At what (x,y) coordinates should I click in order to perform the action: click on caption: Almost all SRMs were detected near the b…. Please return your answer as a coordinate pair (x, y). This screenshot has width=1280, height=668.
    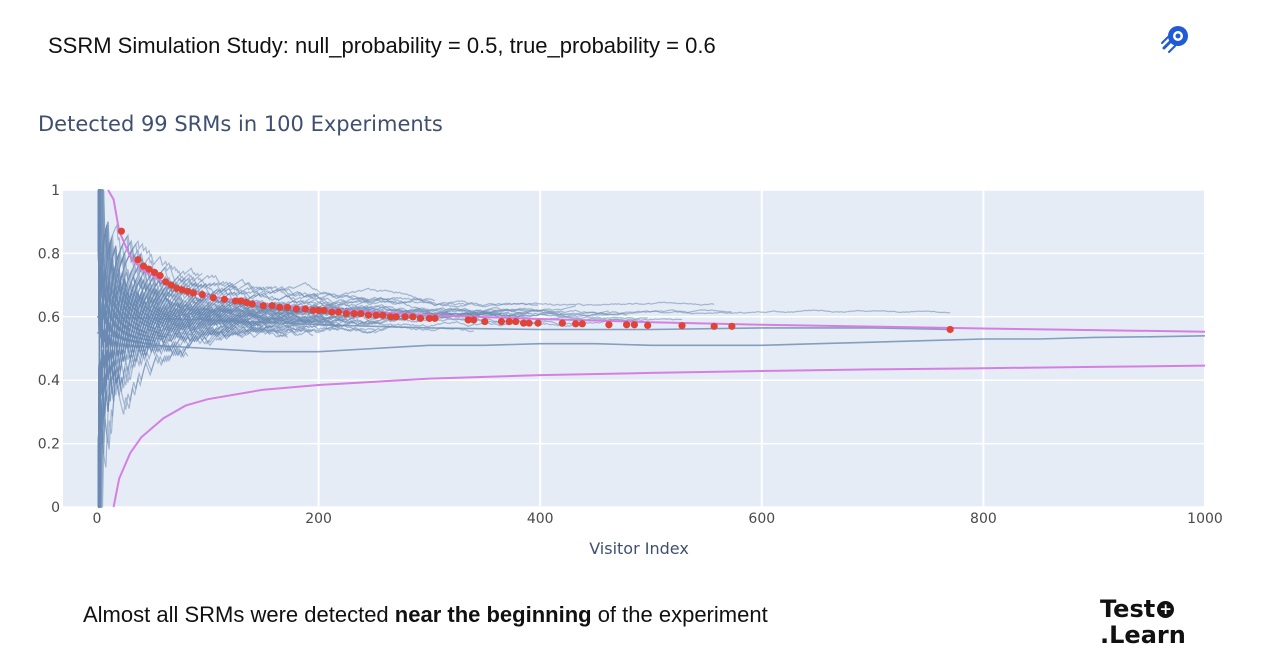
    Looking at the image, I should click on (425, 615).